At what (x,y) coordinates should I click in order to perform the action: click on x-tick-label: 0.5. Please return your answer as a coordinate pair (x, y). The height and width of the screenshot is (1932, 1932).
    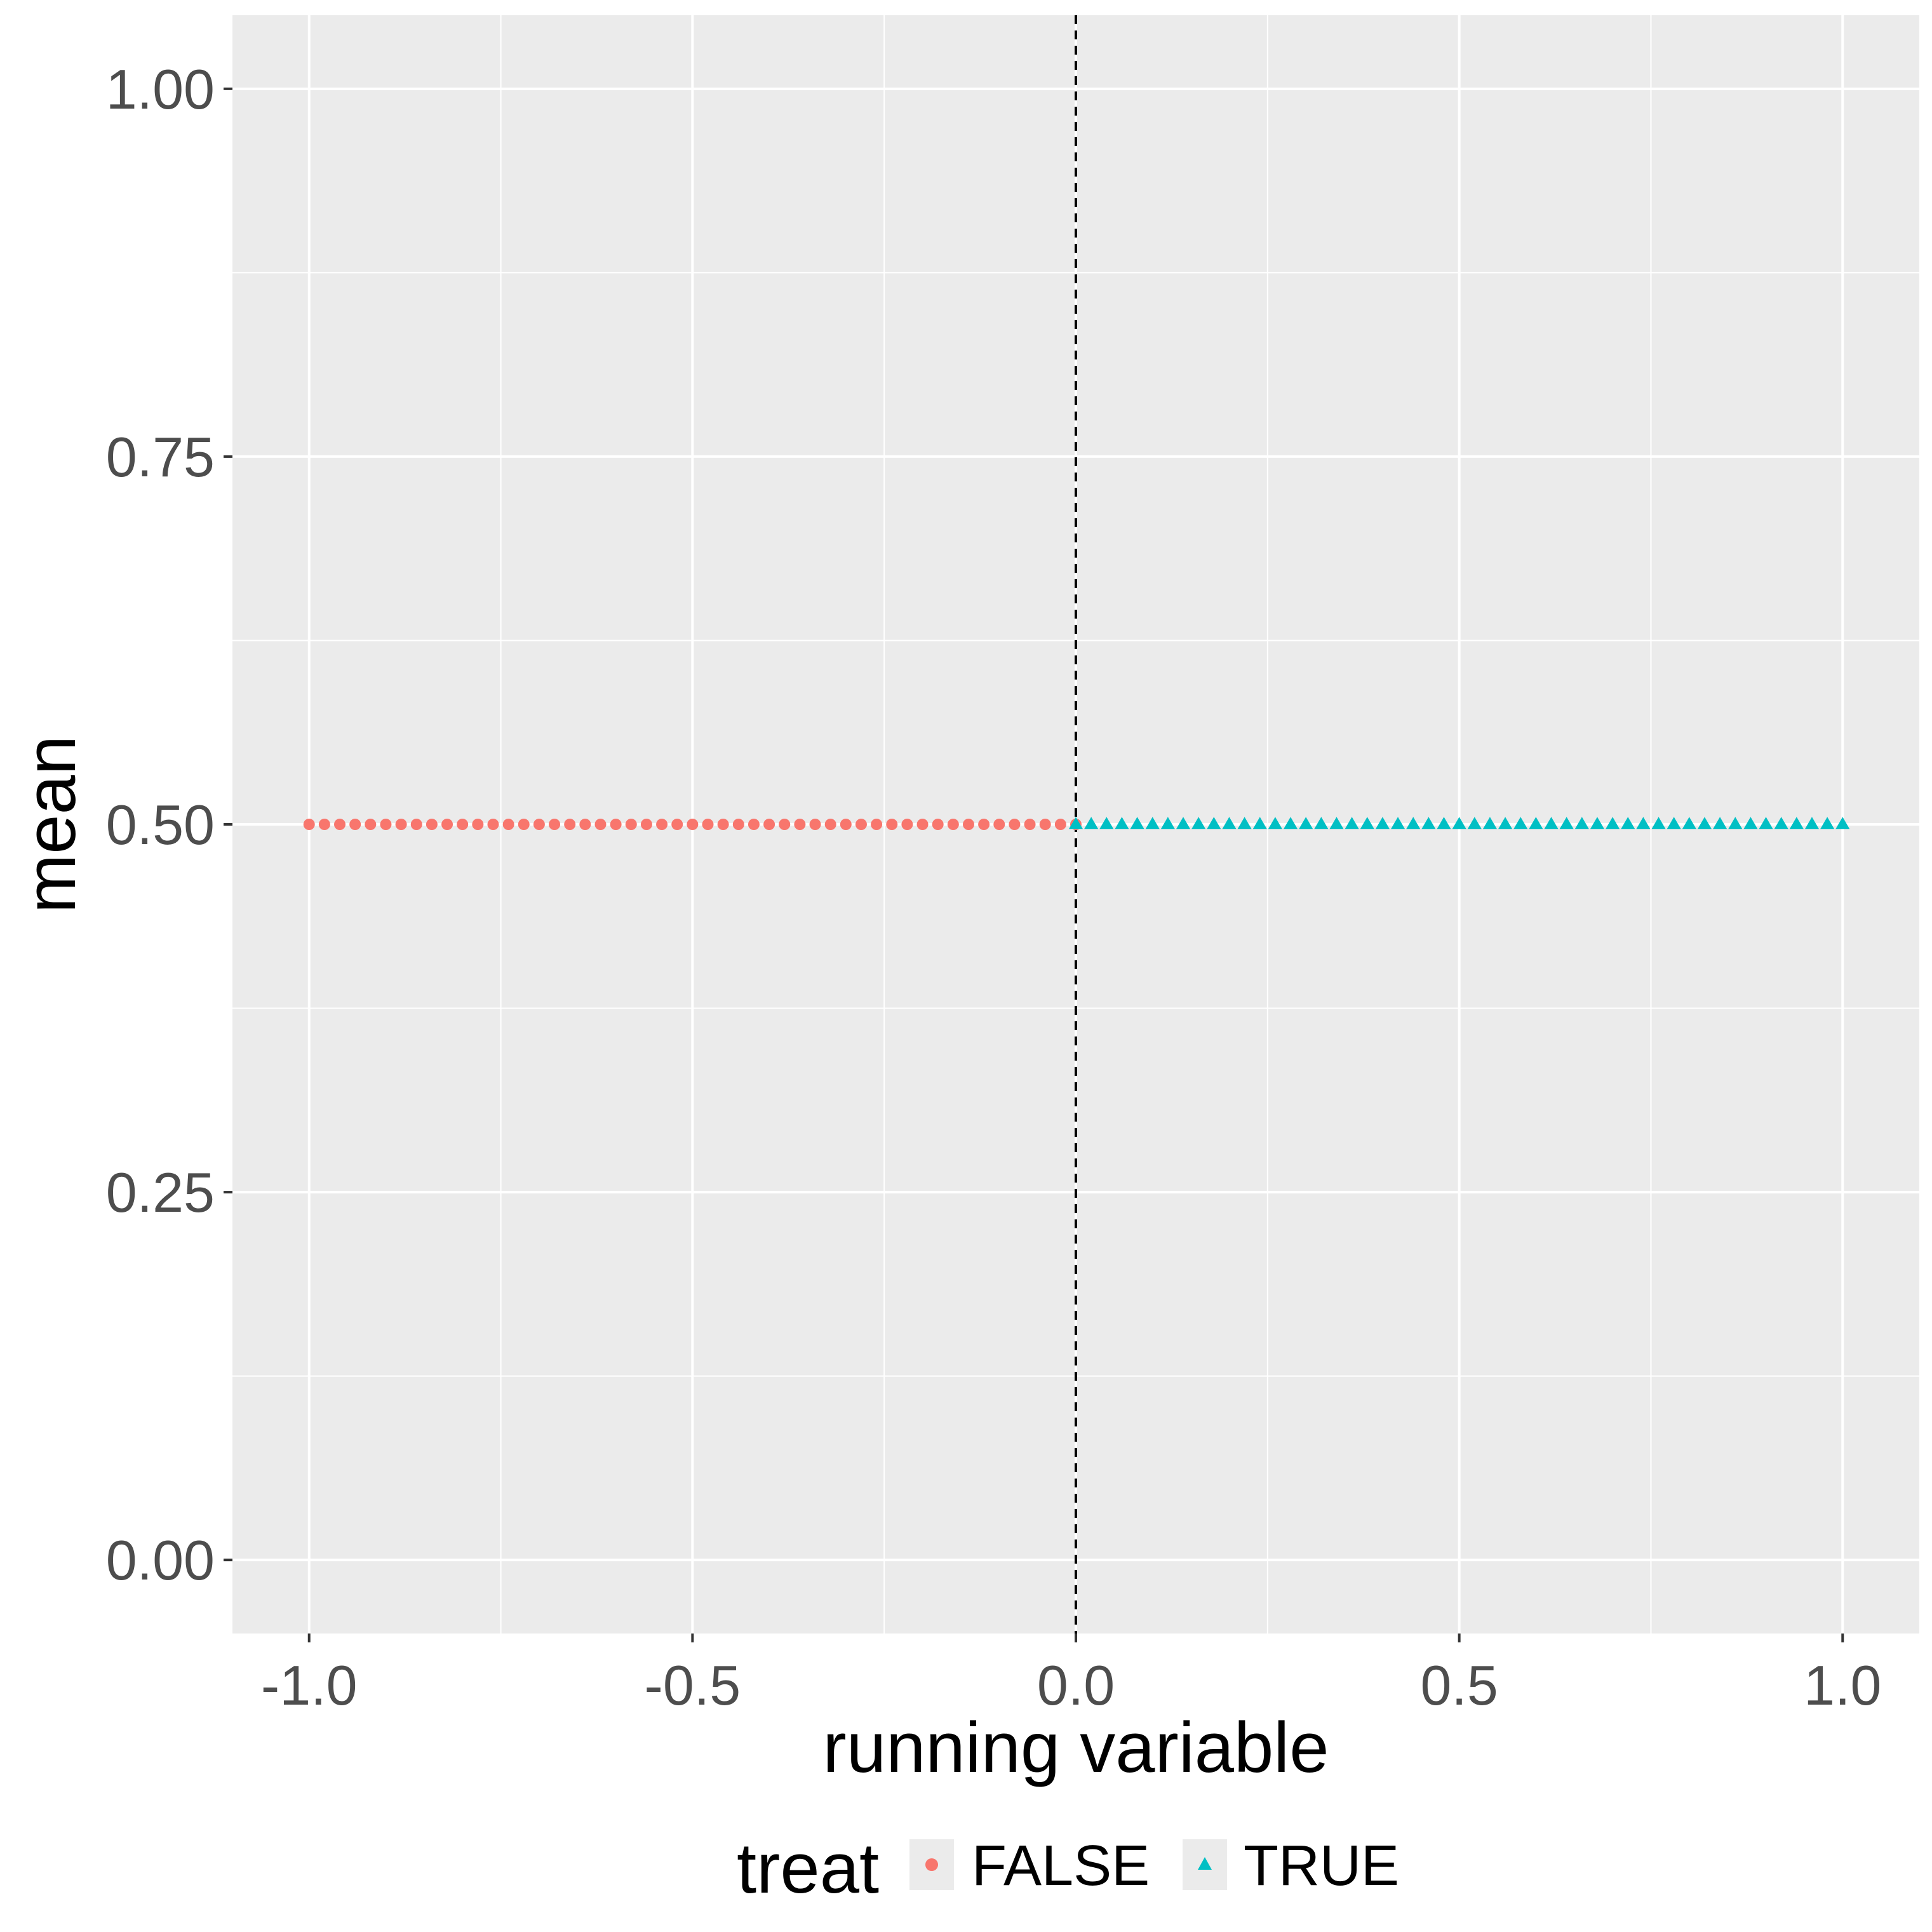
    Looking at the image, I should click on (1459, 1685).